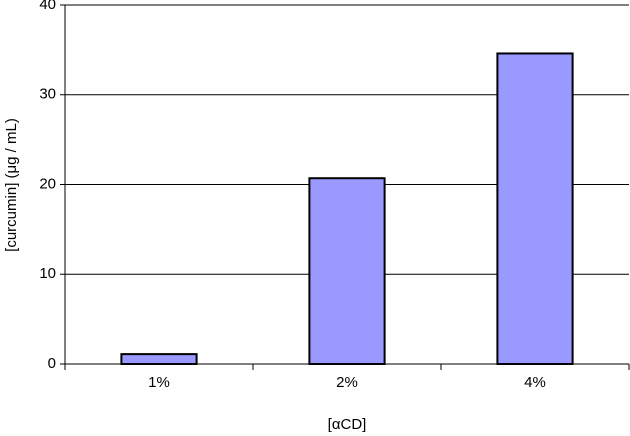  What do you see at coordinates (347, 424) in the screenshot?
I see `x-axis-title: [αCD]` at bounding box center [347, 424].